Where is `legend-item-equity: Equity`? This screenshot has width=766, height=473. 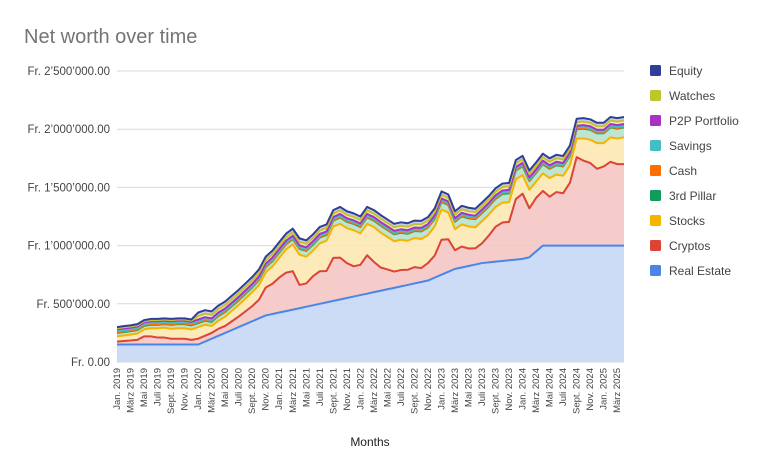 legend-item-equity: Equity is located at coordinates (676, 71).